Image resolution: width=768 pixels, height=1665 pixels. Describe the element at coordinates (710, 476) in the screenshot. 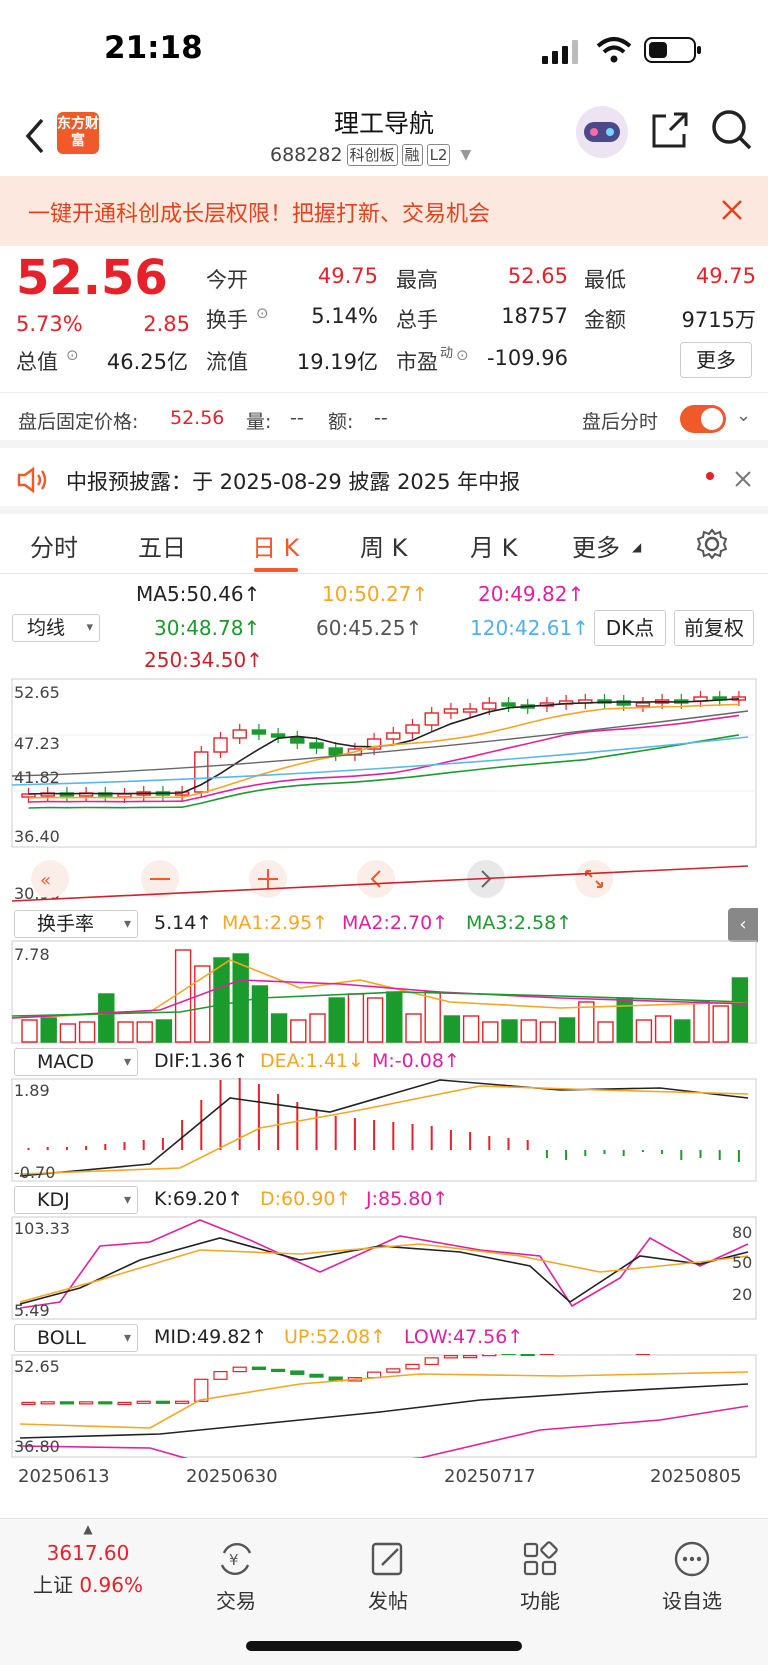

I see `unread-dot` at that location.